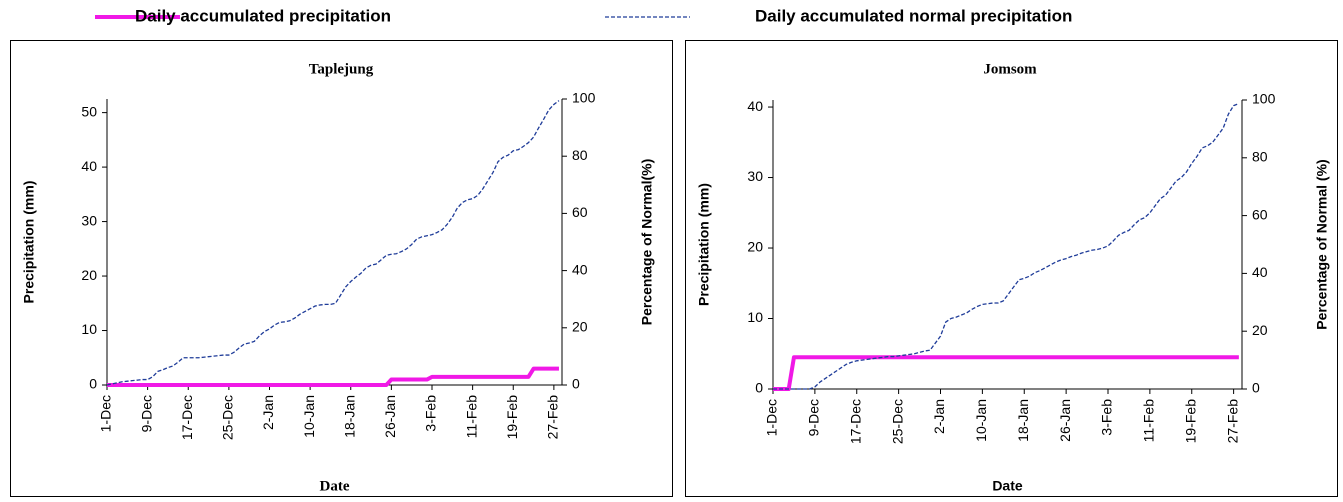 The image size is (1343, 502). I want to click on y2-axis-label: Percentage of Normal(%), so click(647, 242).